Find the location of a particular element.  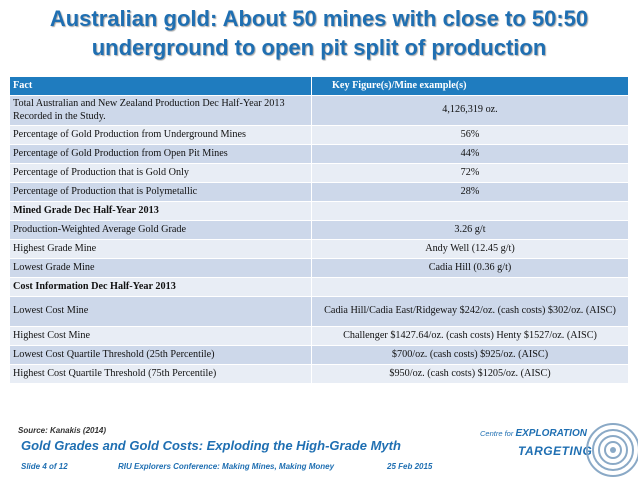

figure-cell: $700/oz. (cash costs) $925/oz. (AISC) is located at coordinates (470, 355).